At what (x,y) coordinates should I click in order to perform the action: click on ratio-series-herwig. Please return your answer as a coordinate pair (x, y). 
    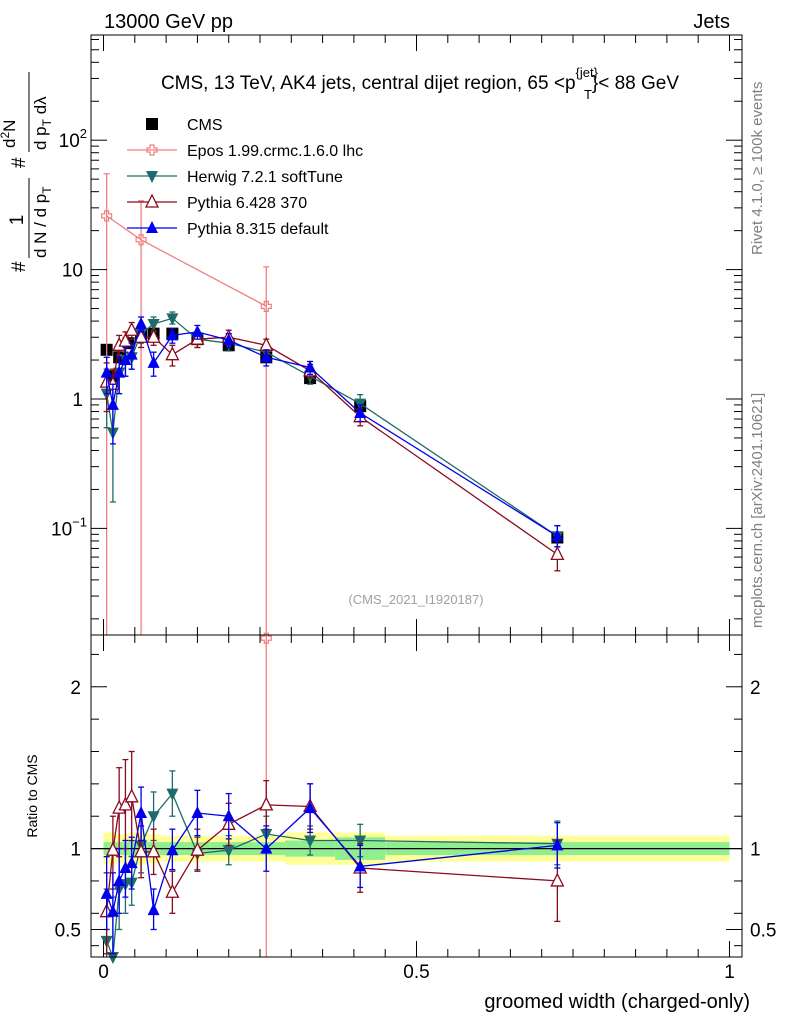
    Looking at the image, I should click on (332, 867).